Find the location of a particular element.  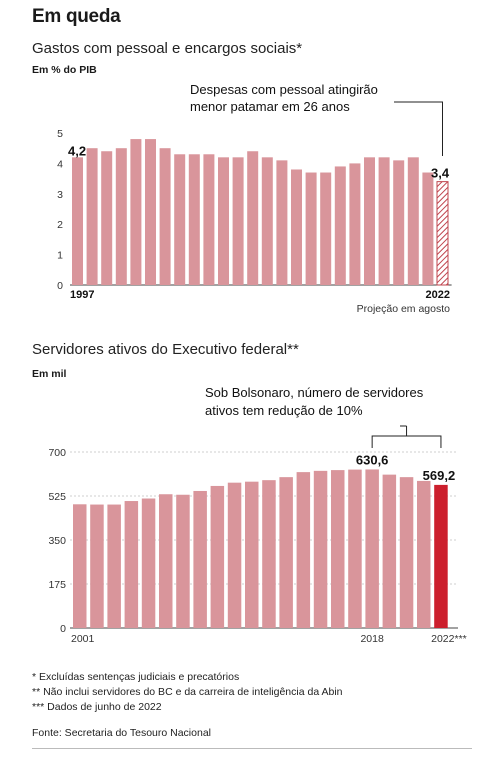

page-title: Em queda is located at coordinates (76, 16).